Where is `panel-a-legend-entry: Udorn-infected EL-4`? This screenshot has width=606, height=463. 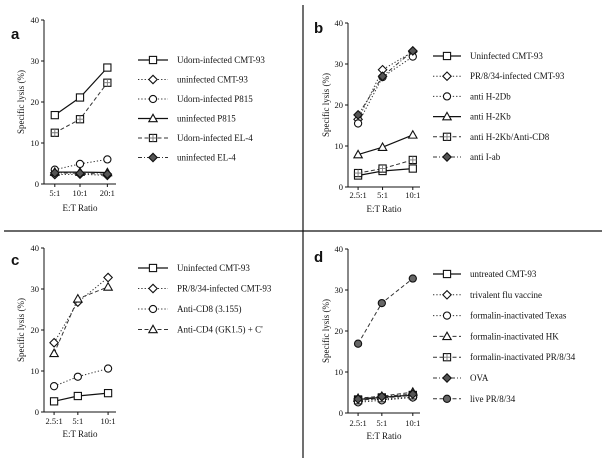
panel-a-legend-entry: Udorn-infected EL-4 is located at coordinates (195, 138).